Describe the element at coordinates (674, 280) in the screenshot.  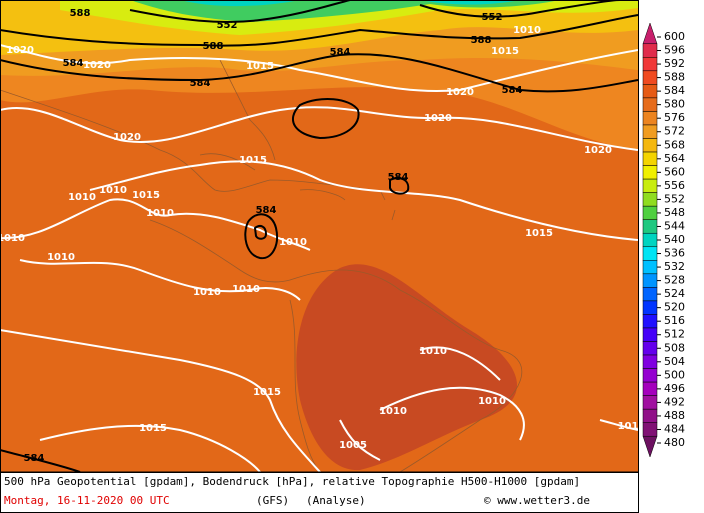
I see `colorbar-label: 528` at that location.